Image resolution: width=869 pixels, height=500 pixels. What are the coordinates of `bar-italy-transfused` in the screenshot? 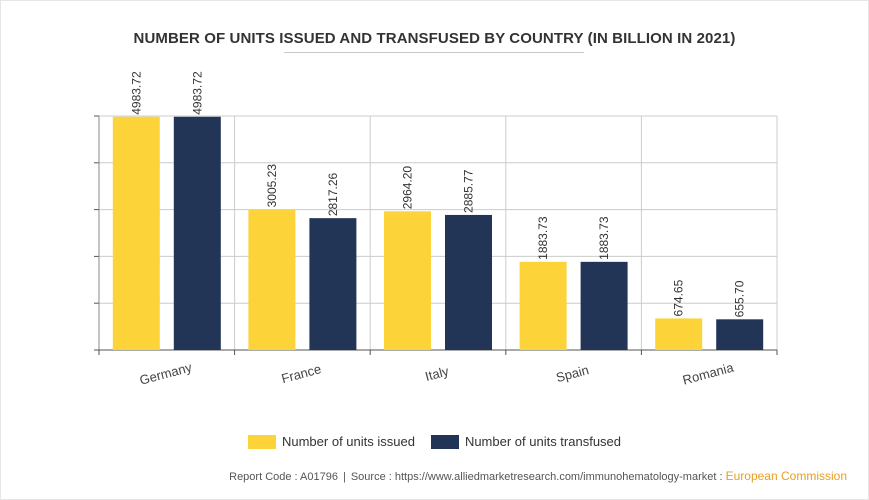 It's located at (468, 282).